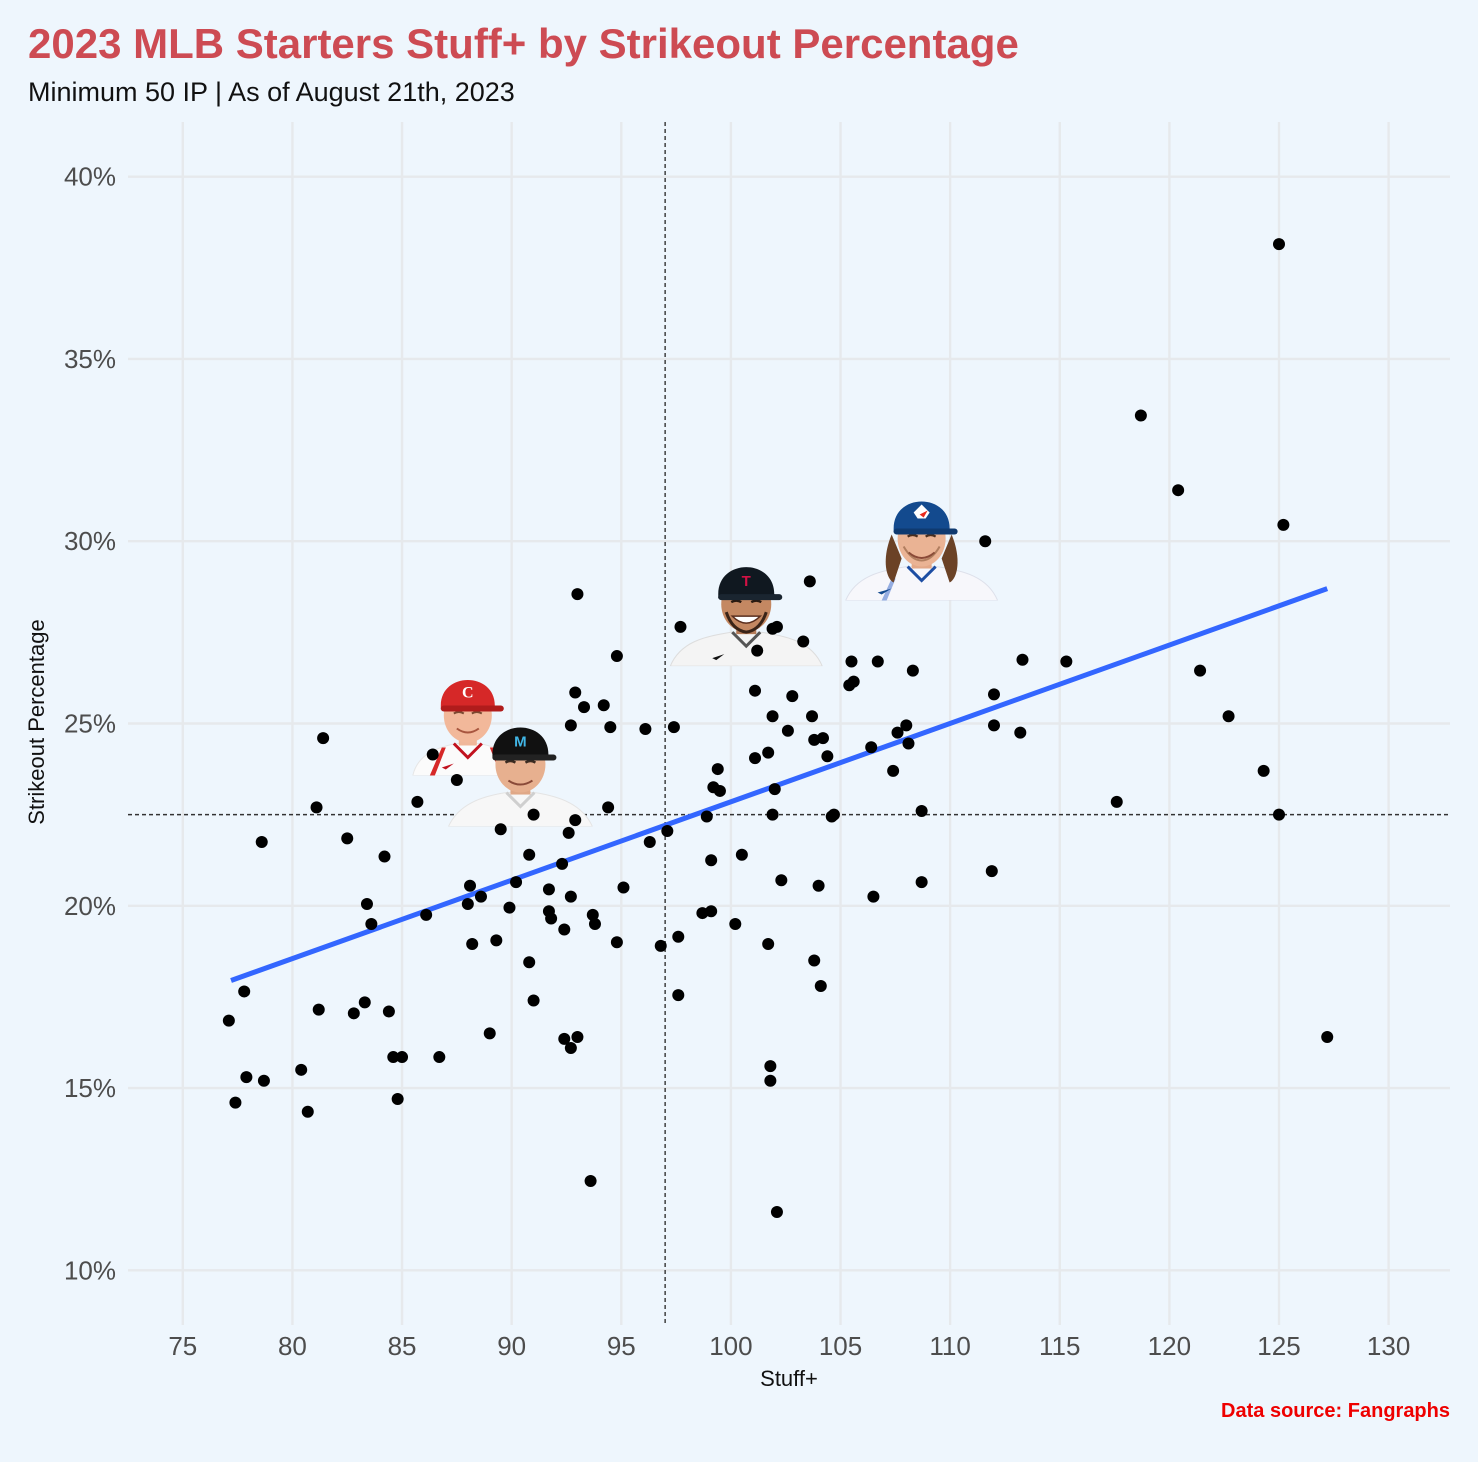 The image size is (1478, 1462). I want to click on x-tick-label: 95, so click(621, 1346).